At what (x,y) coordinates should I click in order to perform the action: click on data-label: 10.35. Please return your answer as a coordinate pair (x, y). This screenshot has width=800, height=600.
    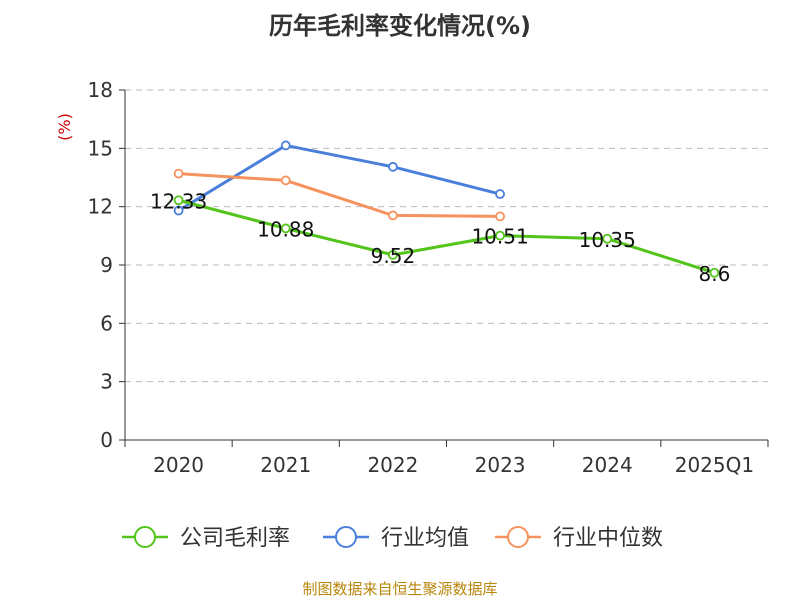
    Looking at the image, I should click on (607, 240).